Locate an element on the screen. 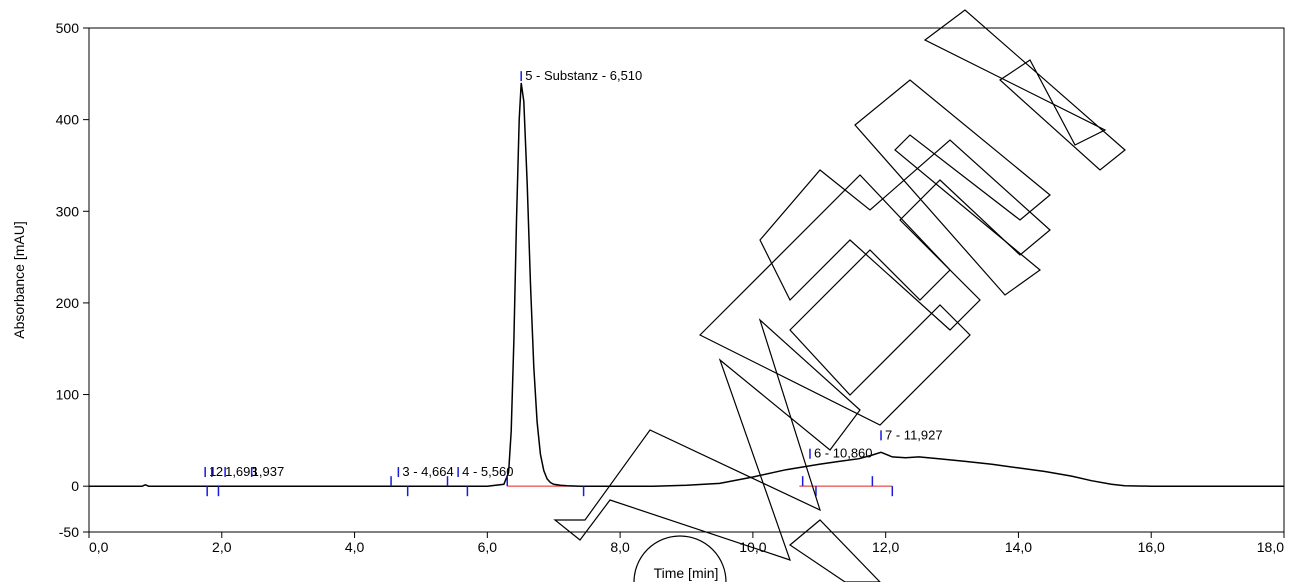 The height and width of the screenshot is (582, 1315). y-tick-label: 100 is located at coordinates (68, 395).